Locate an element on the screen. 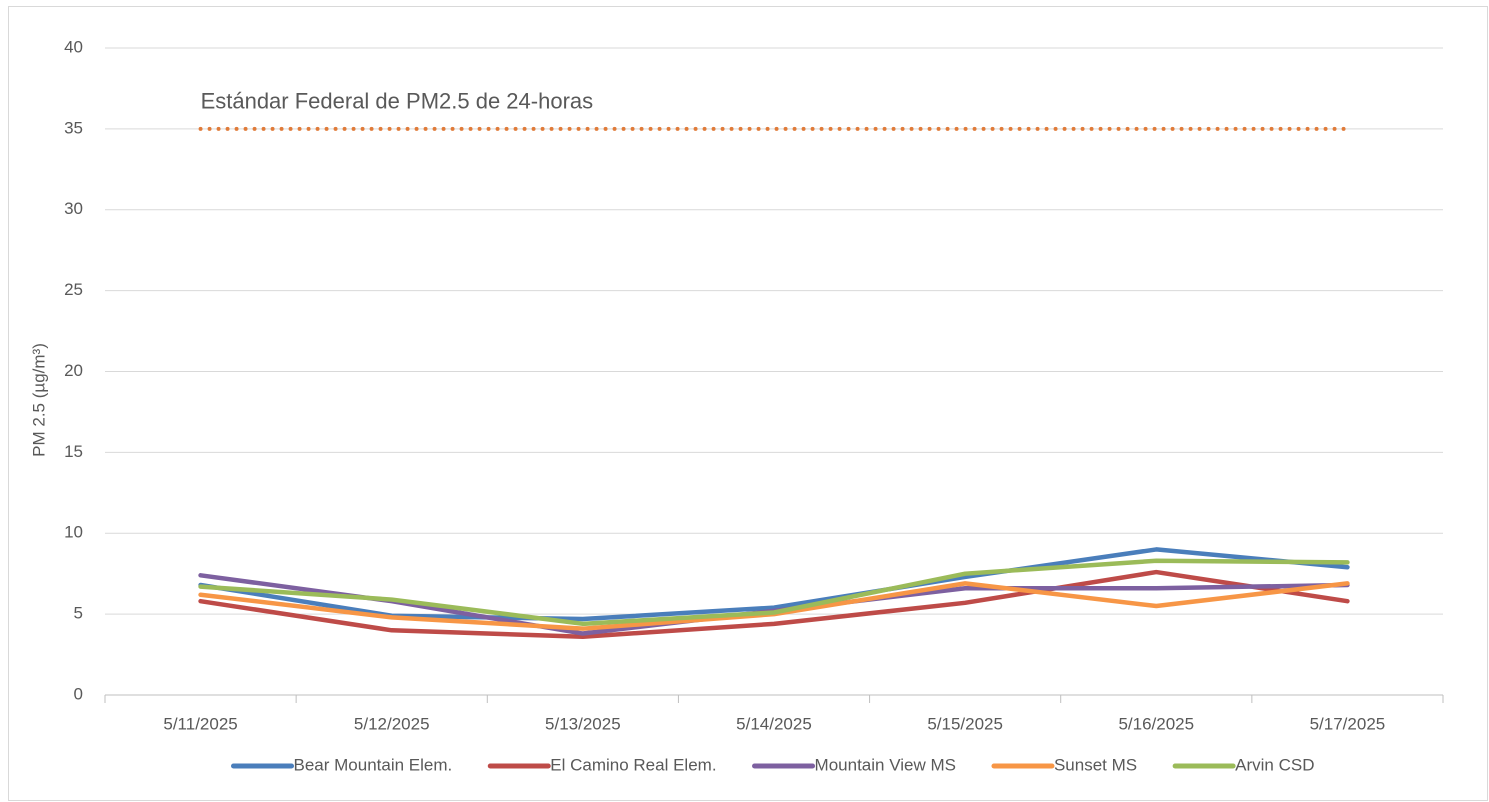 The image size is (1489, 802). legend-label: Mountain View MS is located at coordinates (885, 764).